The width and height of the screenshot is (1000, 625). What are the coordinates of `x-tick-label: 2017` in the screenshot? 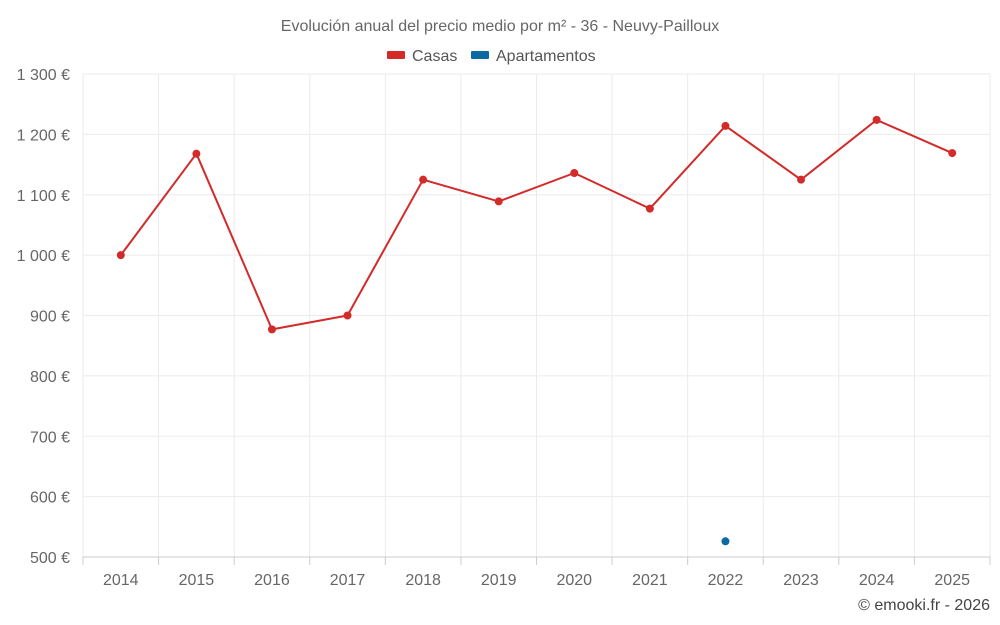 It's located at (348, 580).